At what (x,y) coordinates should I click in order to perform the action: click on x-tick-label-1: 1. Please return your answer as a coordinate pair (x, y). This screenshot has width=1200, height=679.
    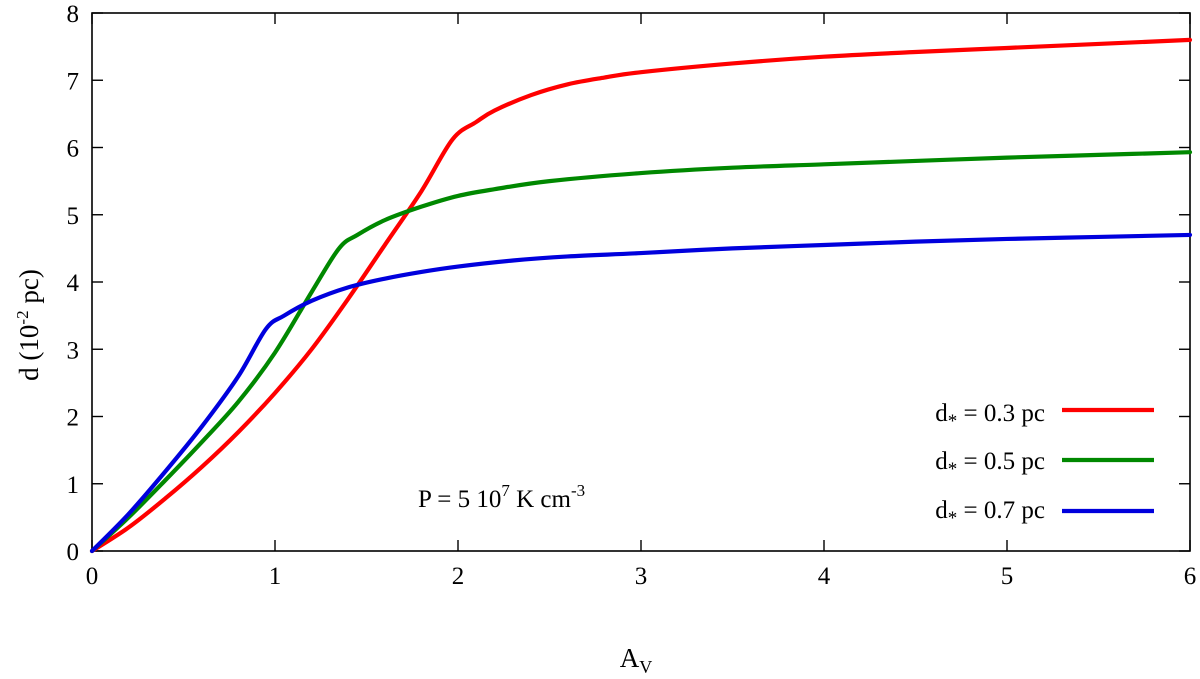
    Looking at the image, I should click on (275, 576).